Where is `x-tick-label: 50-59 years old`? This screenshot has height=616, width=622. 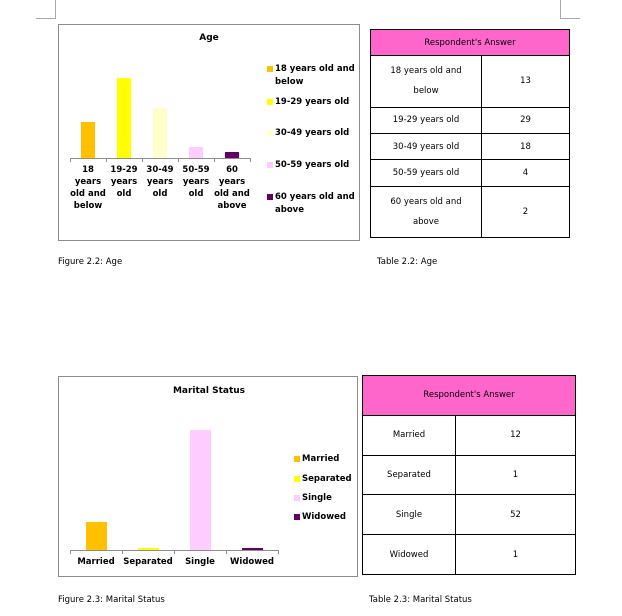 x-tick-label: 50-59 years old is located at coordinates (196, 182).